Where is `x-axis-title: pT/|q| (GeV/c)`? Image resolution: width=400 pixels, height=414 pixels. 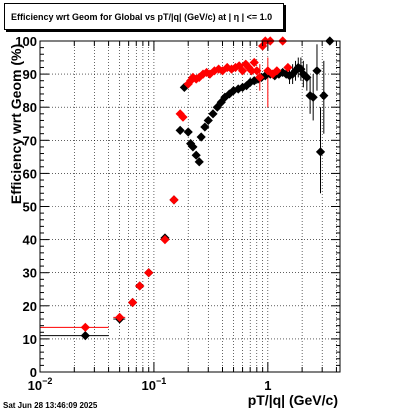
x-axis-title: pT/|q| (GeV/c) is located at coordinates (293, 400).